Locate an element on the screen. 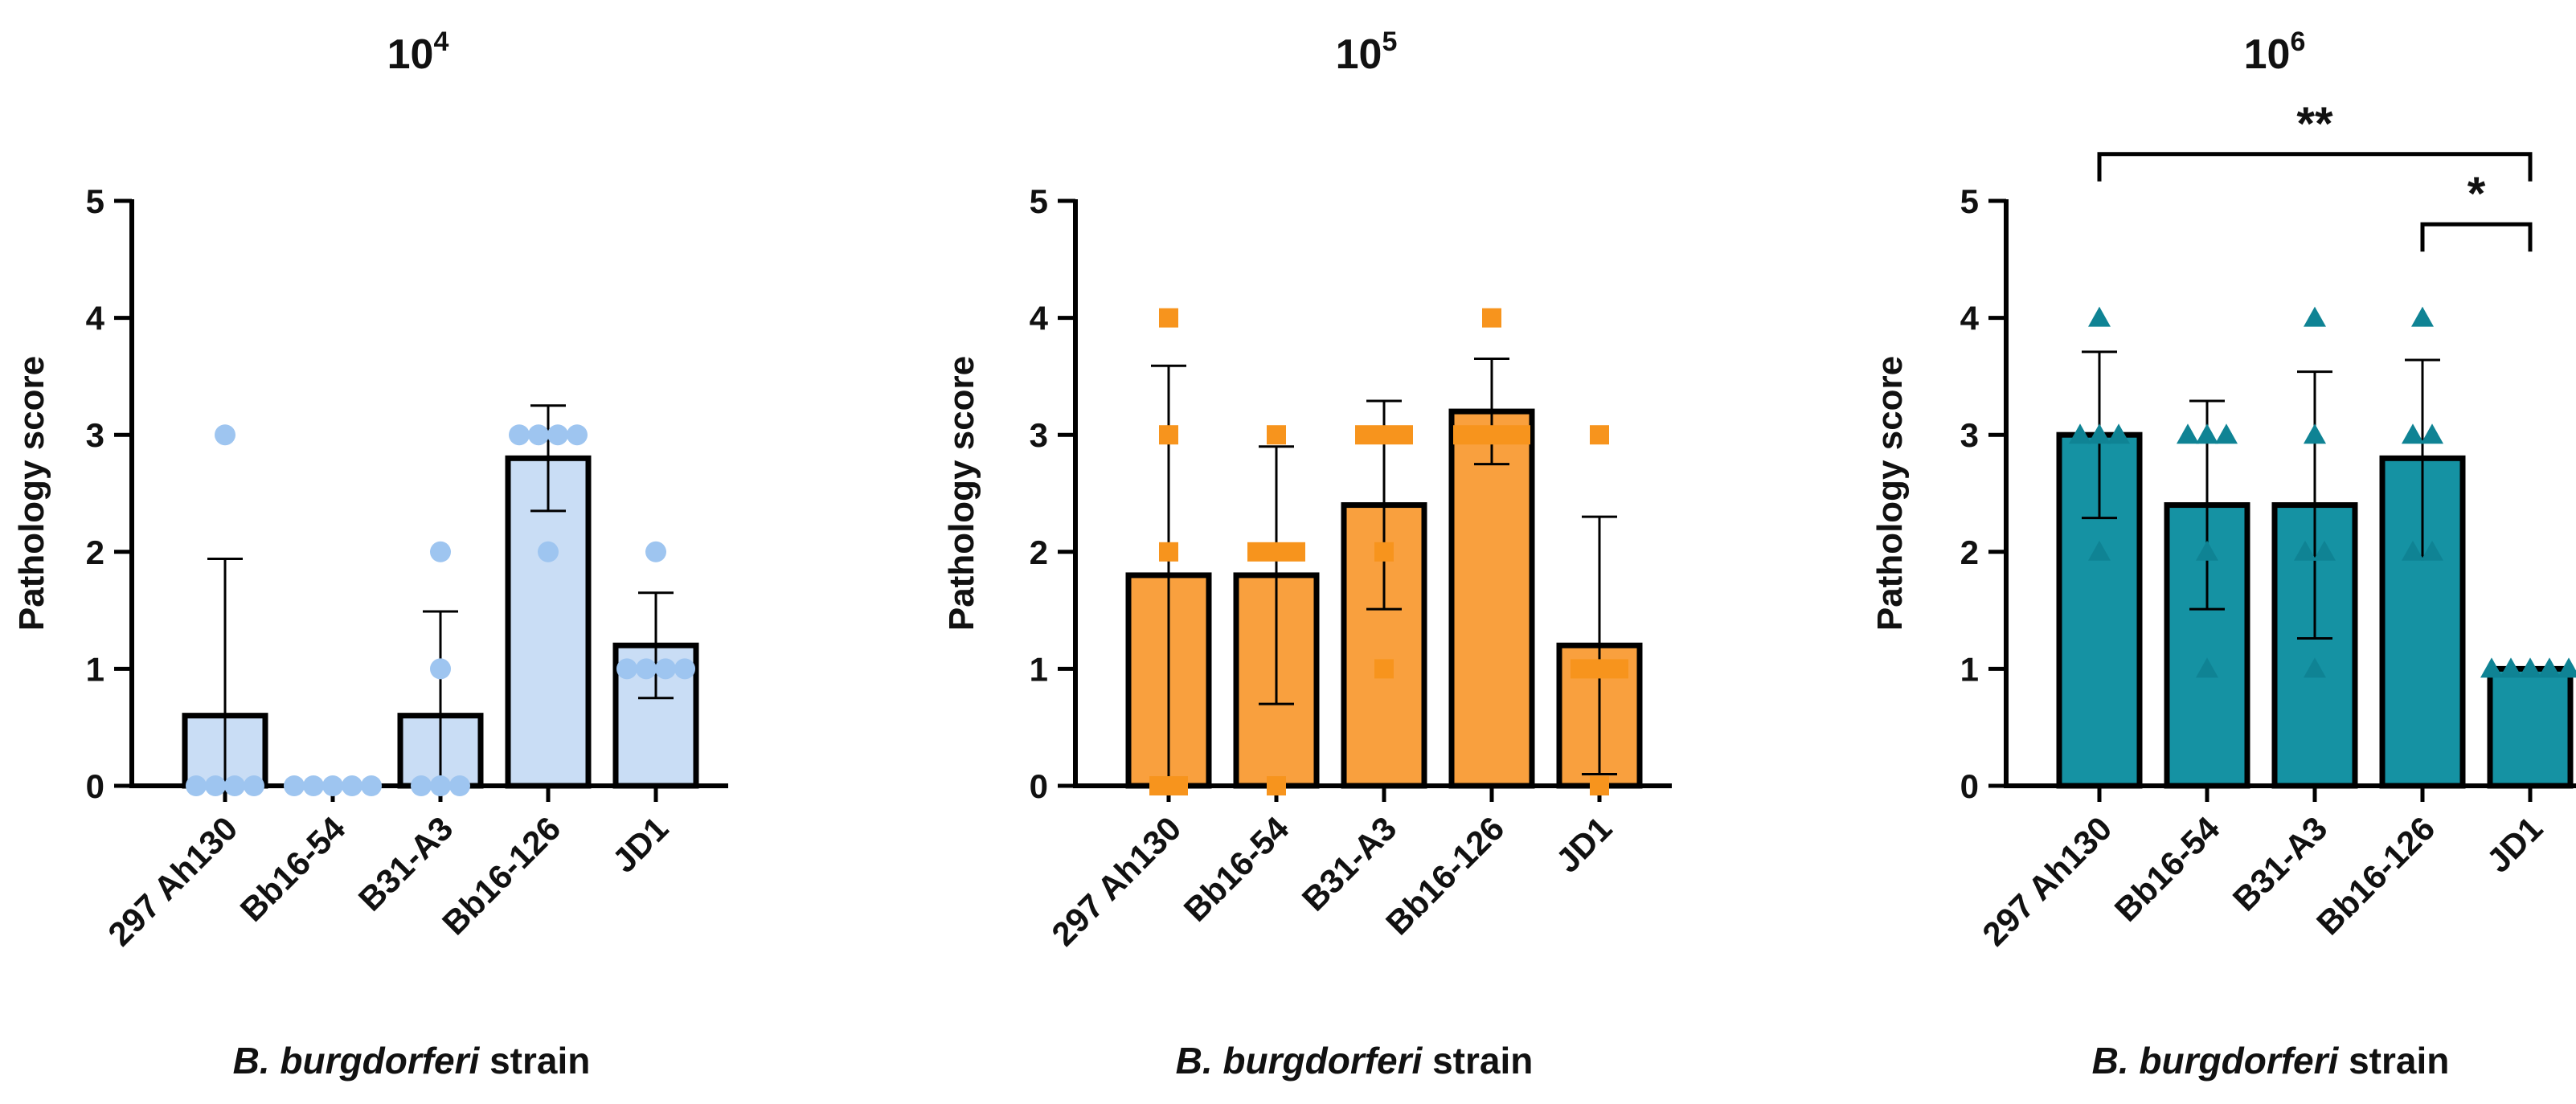  chart-title: 105 is located at coordinates (1367, 52).